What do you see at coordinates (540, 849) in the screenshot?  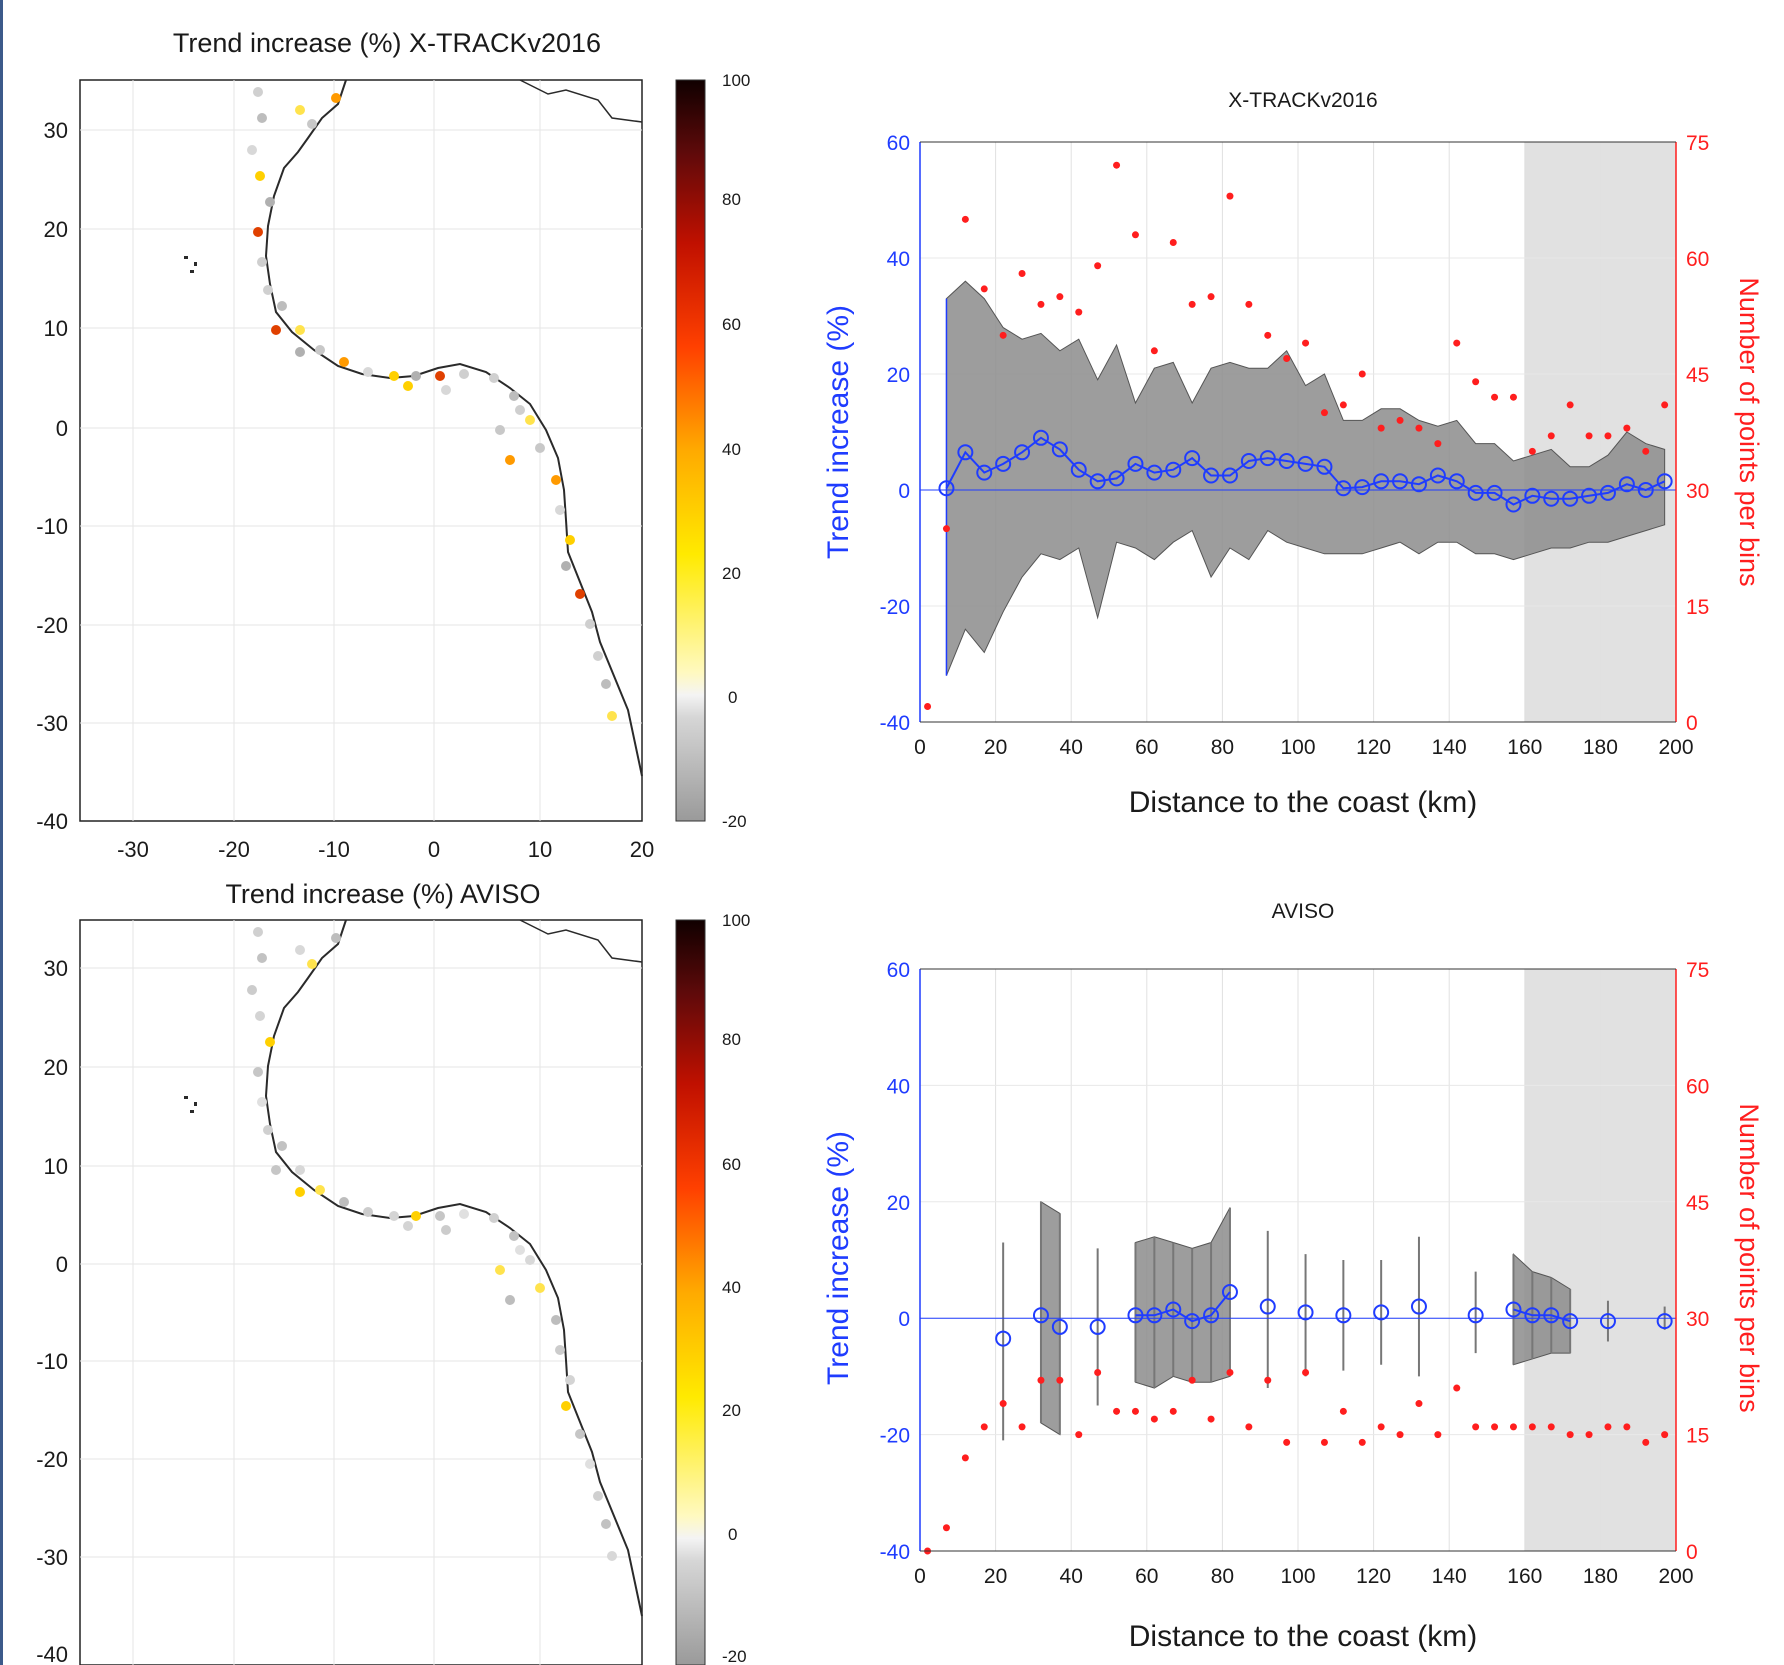 I see `map1-xtick: 10` at bounding box center [540, 849].